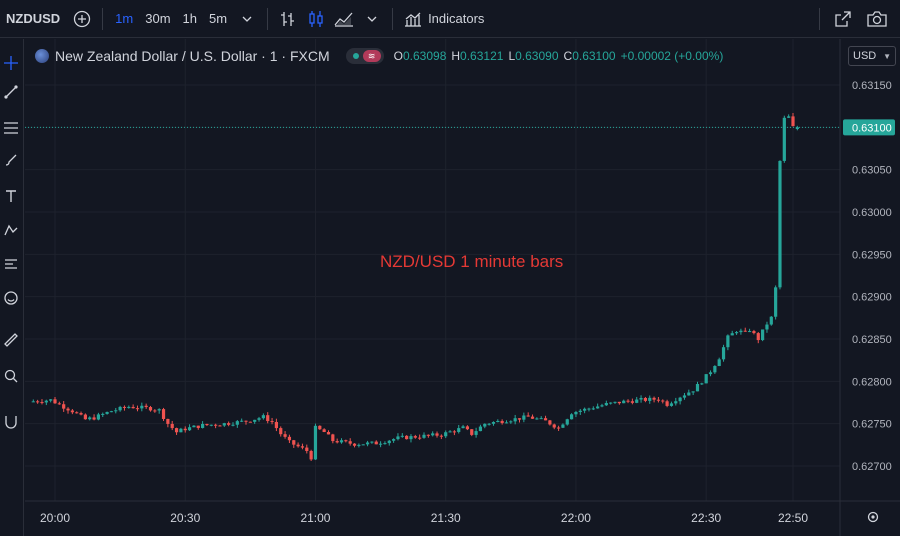 The width and height of the screenshot is (900, 536). What do you see at coordinates (124, 18) in the screenshot?
I see `timeframe-1m-button: 1m` at bounding box center [124, 18].